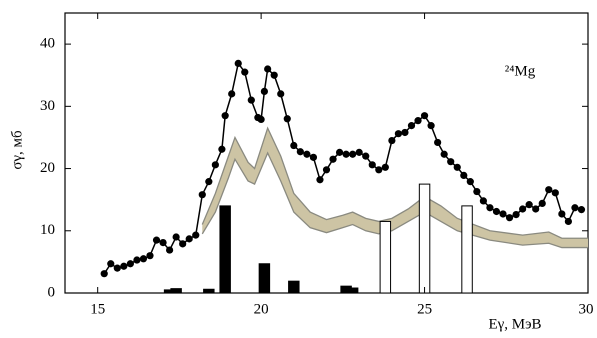  What do you see at coordinates (520, 71) in the screenshot?
I see `annotation: ²⁴Mg` at bounding box center [520, 71].